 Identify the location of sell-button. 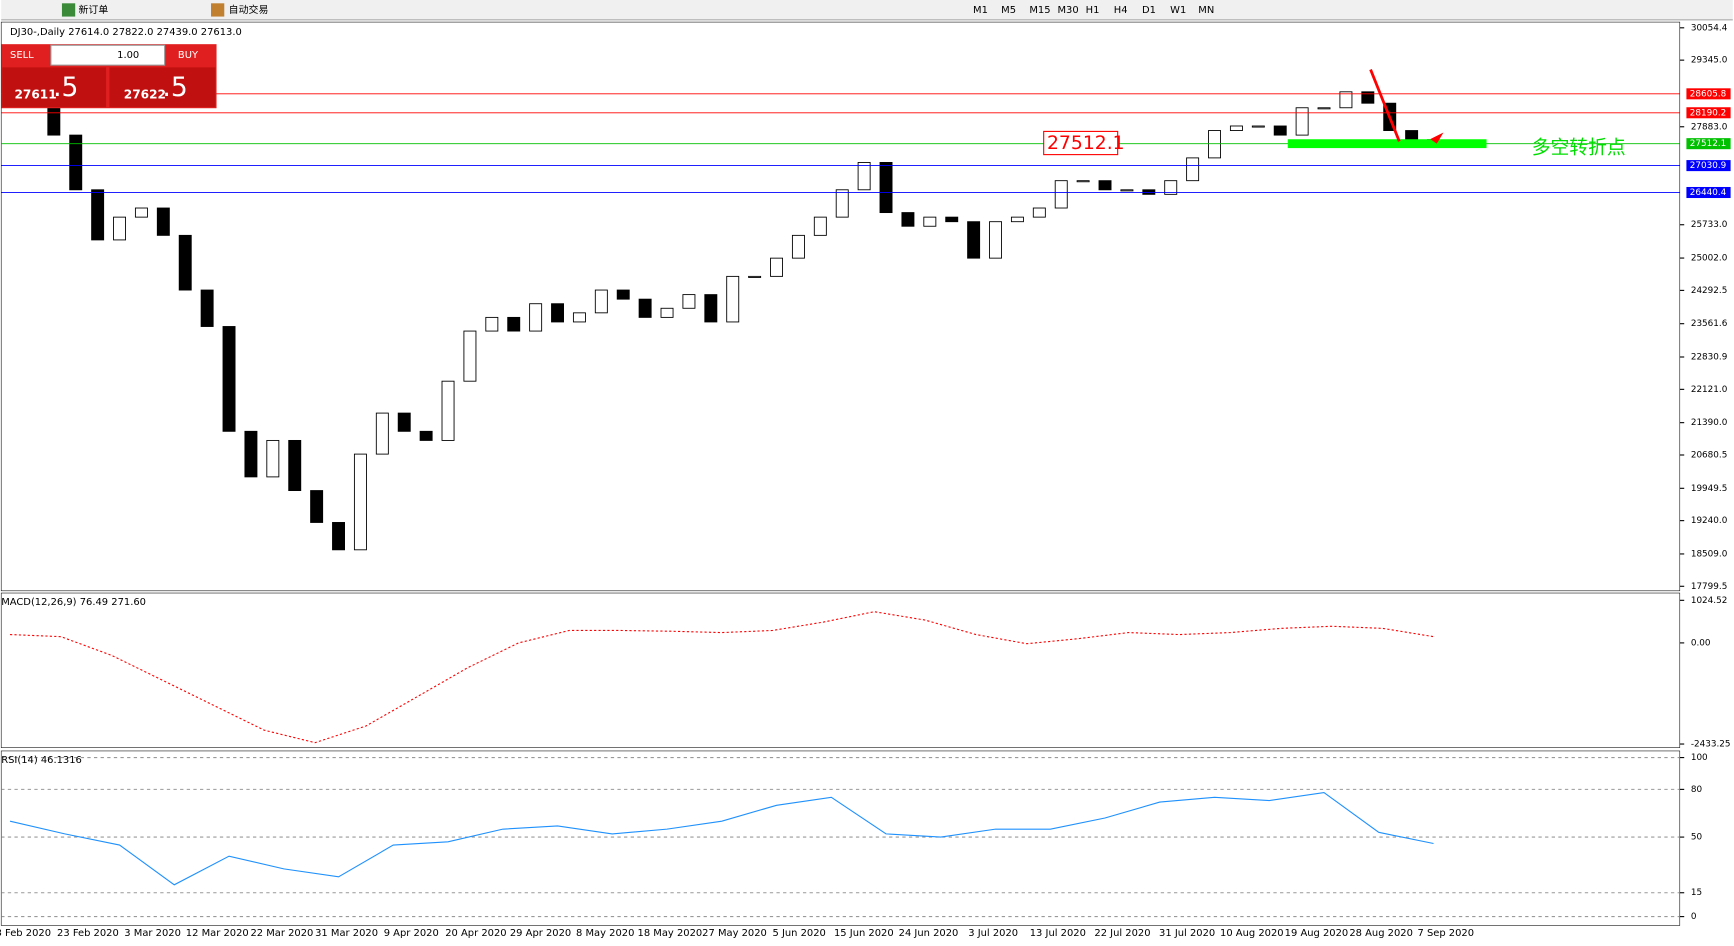
(54, 87).